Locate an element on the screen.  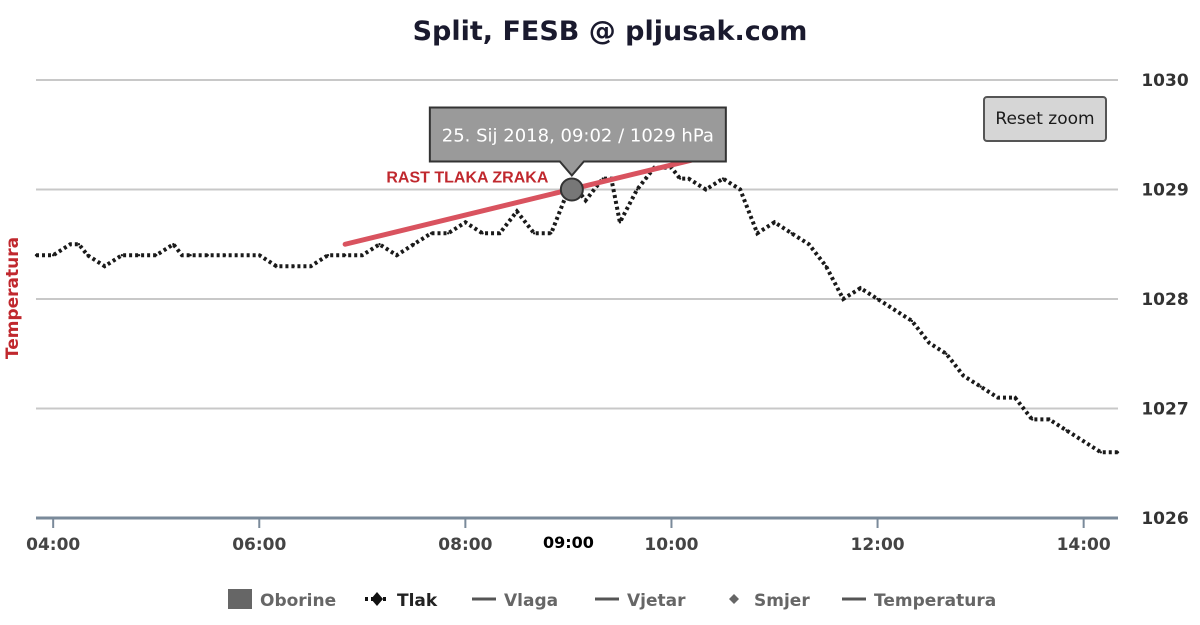
reset-zoom-label: Reset zoom is located at coordinates (1044, 119).